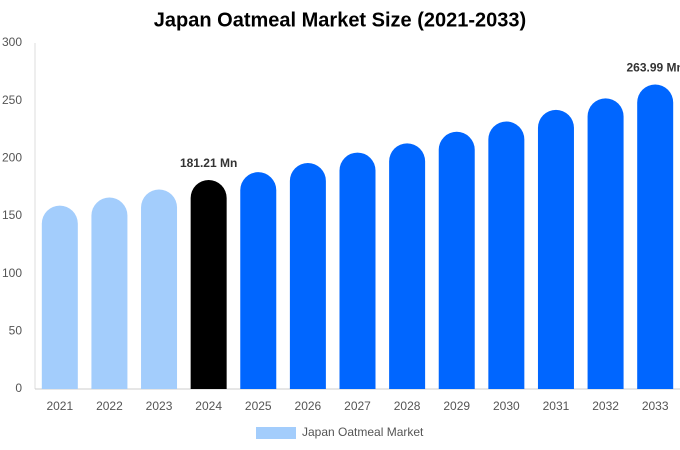 The height and width of the screenshot is (450, 680). What do you see at coordinates (208, 406) in the screenshot?
I see `x-tick-label: 2024` at bounding box center [208, 406].